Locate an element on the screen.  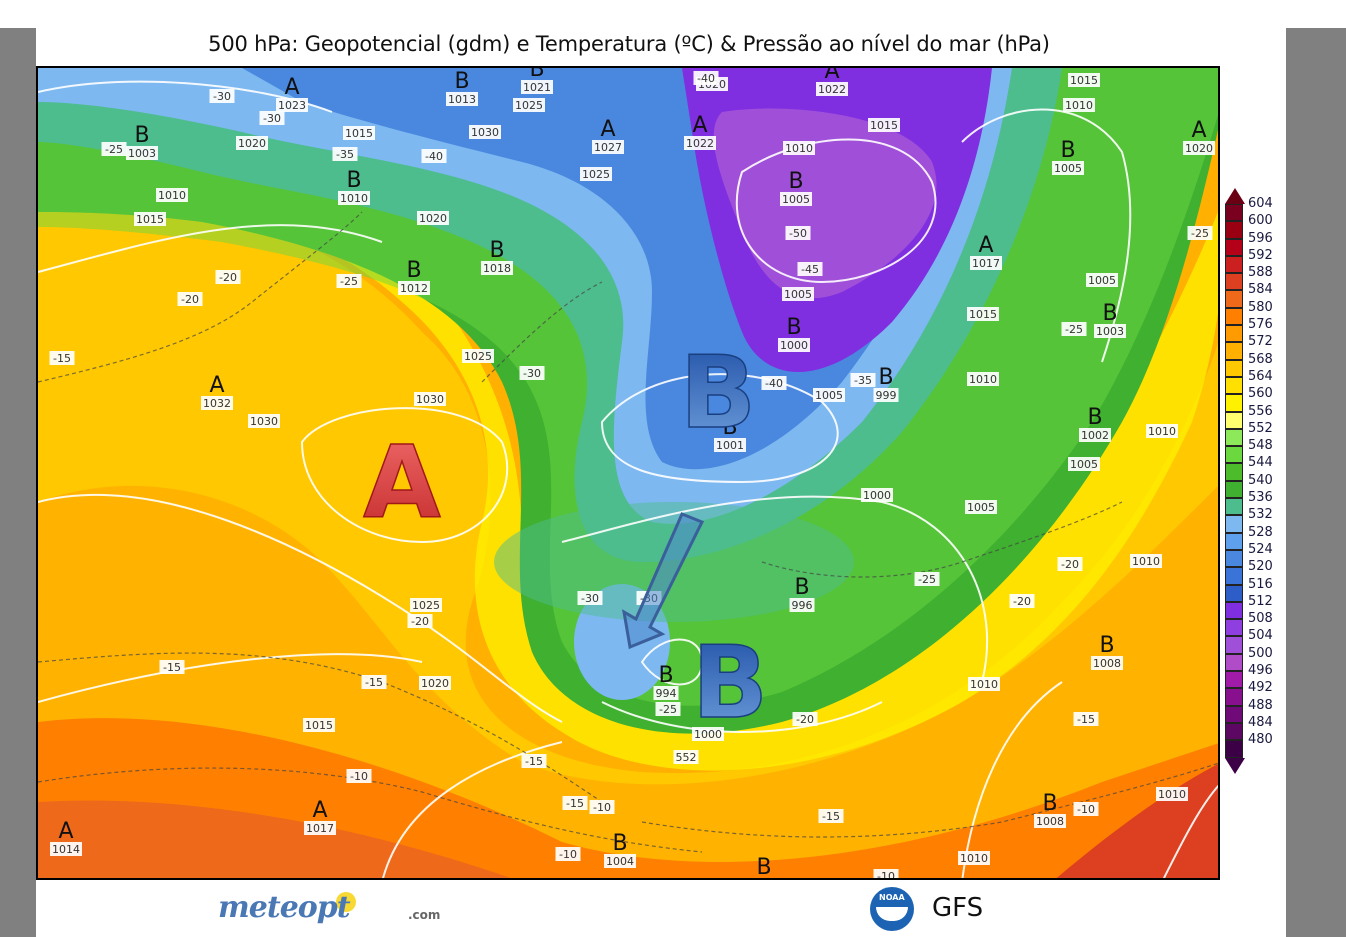
svg-text: 1004 is located at coordinates (620, 861).